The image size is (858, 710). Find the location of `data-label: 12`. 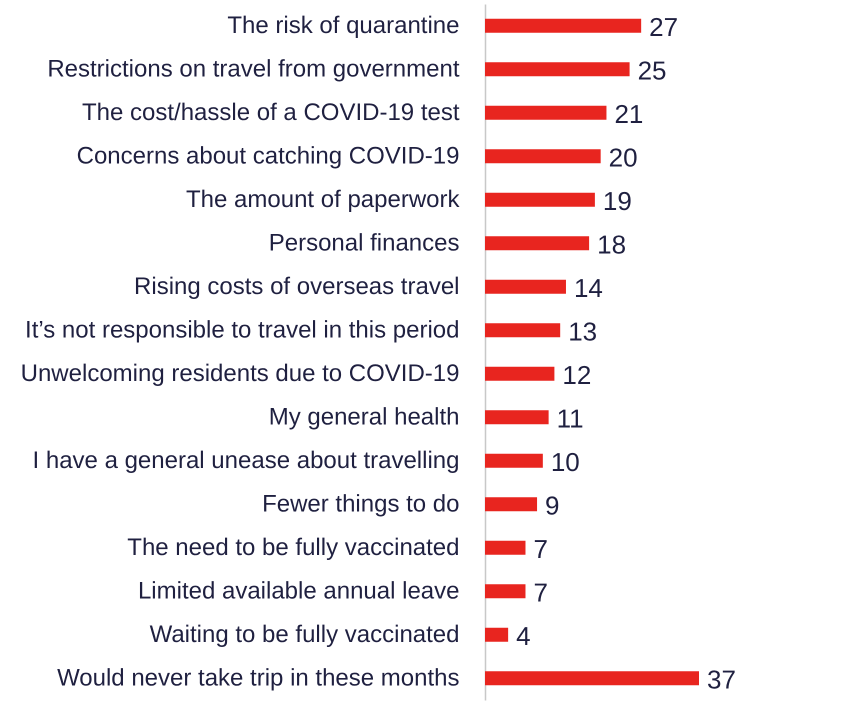

data-label: 12 is located at coordinates (577, 375).